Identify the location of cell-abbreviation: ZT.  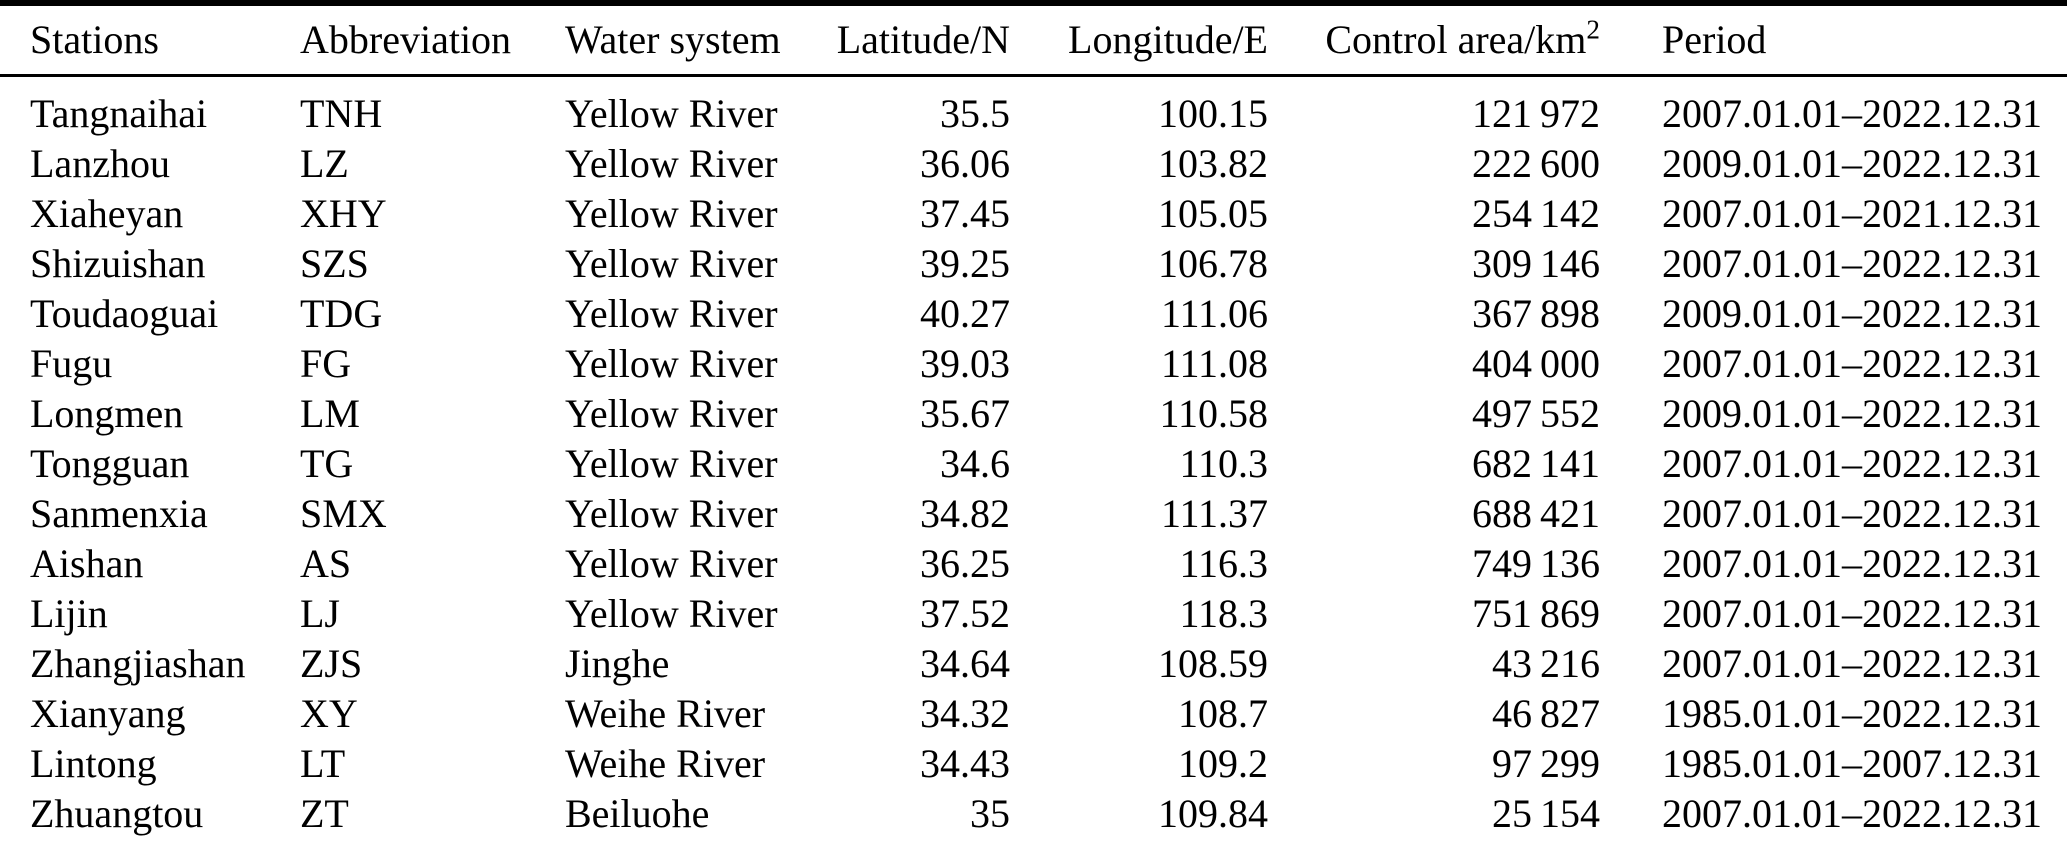
(324, 813).